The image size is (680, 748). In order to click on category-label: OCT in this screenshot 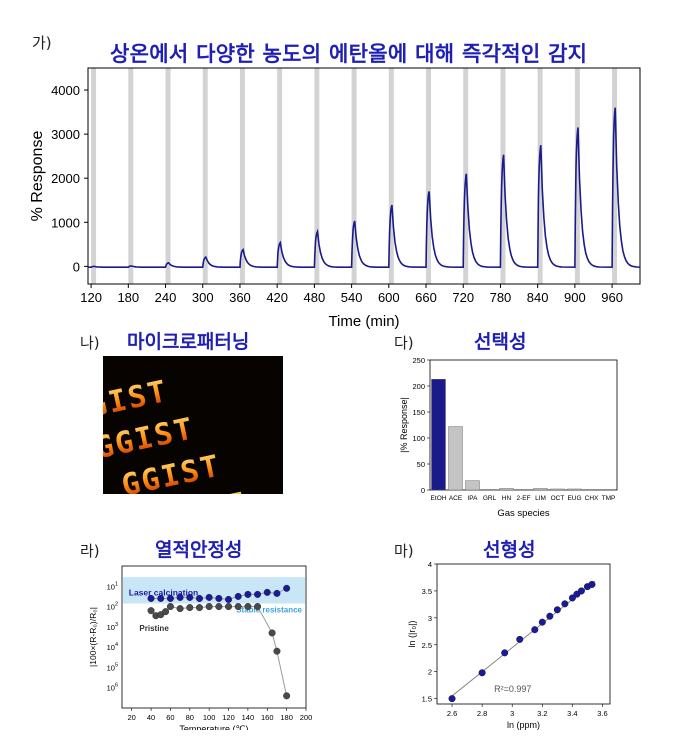, I will do `click(558, 498)`.